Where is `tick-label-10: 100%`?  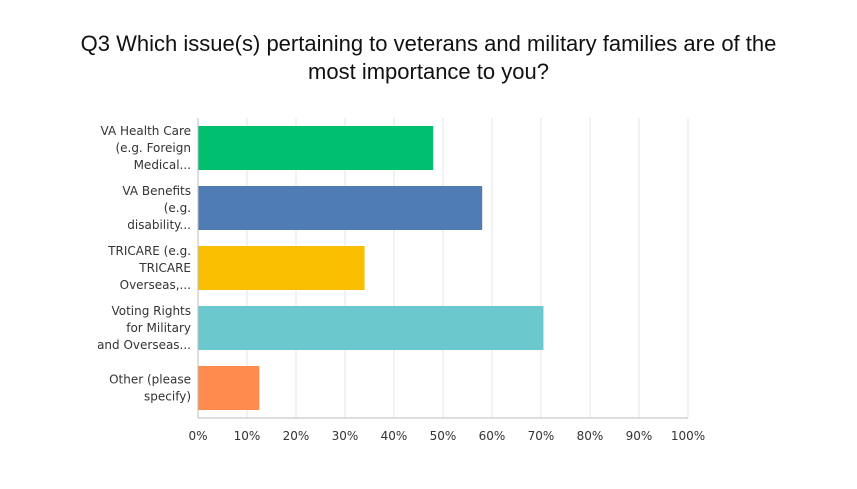
tick-label-10: 100% is located at coordinates (688, 436).